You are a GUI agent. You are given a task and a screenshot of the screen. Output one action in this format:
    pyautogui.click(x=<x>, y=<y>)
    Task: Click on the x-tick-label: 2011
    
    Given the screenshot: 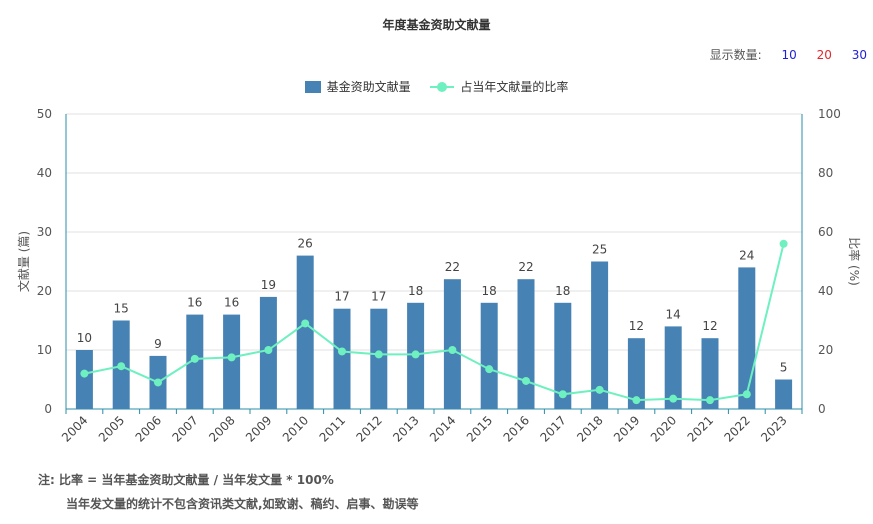 What is the action you would take?
    pyautogui.click(x=332, y=428)
    